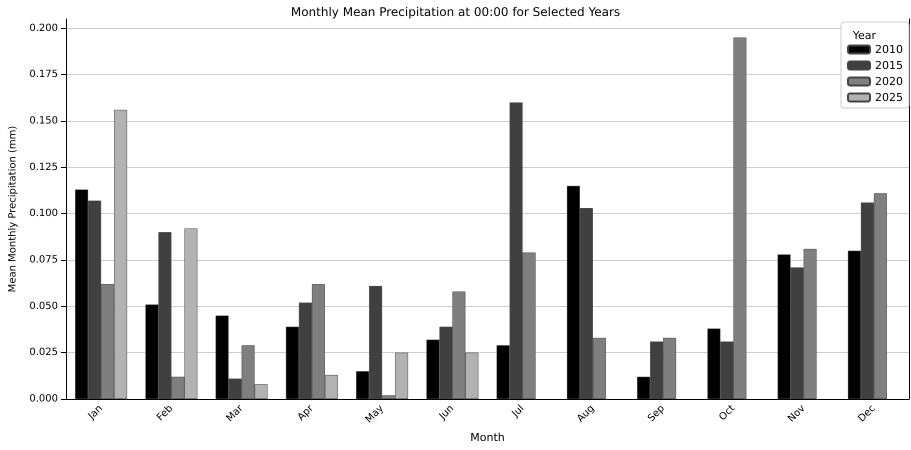 The image size is (911, 450). I want to click on y-tick-label: 0.150, so click(43, 120).